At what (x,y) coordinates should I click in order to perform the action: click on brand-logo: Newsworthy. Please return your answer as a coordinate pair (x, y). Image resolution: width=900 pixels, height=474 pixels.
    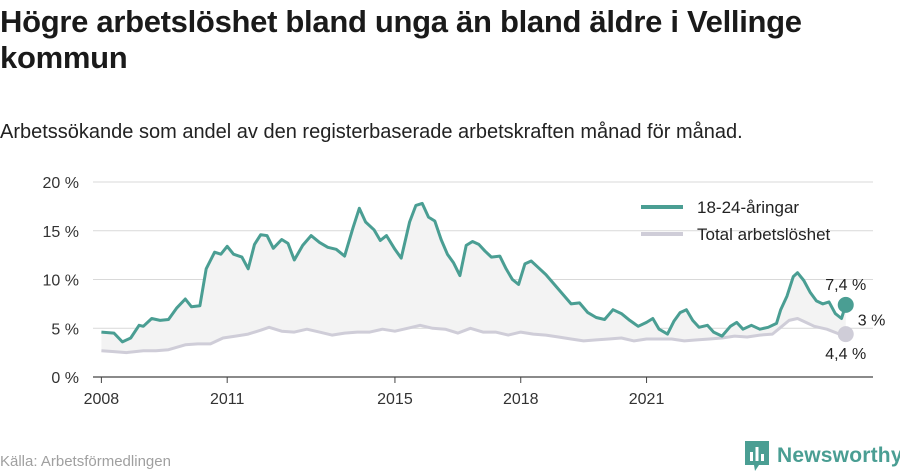
    Looking at the image, I should click on (822, 456).